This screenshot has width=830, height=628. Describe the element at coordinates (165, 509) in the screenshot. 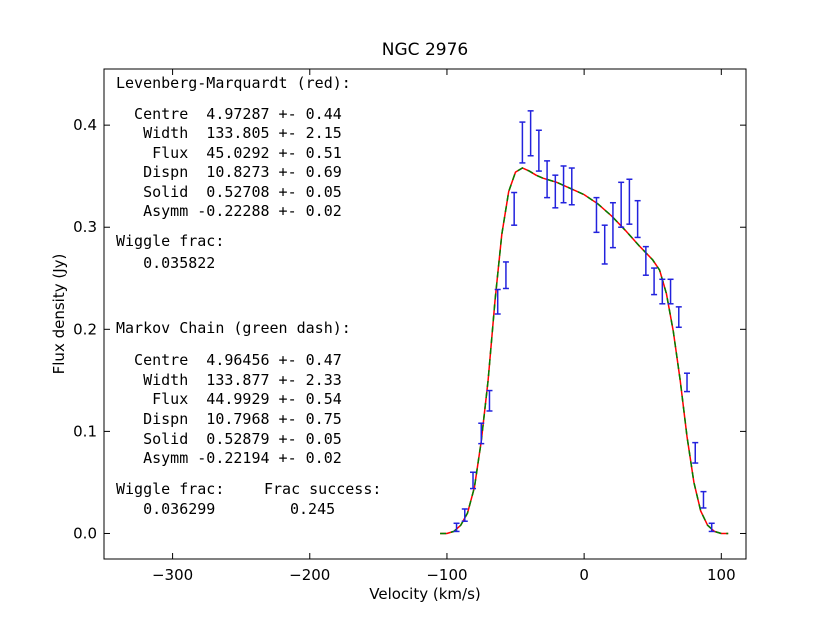

I see `mc-wiggle-value: 0.036299` at that location.